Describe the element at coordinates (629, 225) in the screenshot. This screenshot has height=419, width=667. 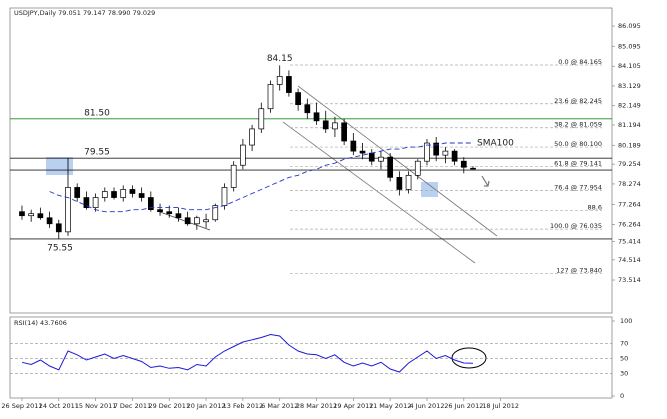
I see `y-tick-label: 76.264` at that location.